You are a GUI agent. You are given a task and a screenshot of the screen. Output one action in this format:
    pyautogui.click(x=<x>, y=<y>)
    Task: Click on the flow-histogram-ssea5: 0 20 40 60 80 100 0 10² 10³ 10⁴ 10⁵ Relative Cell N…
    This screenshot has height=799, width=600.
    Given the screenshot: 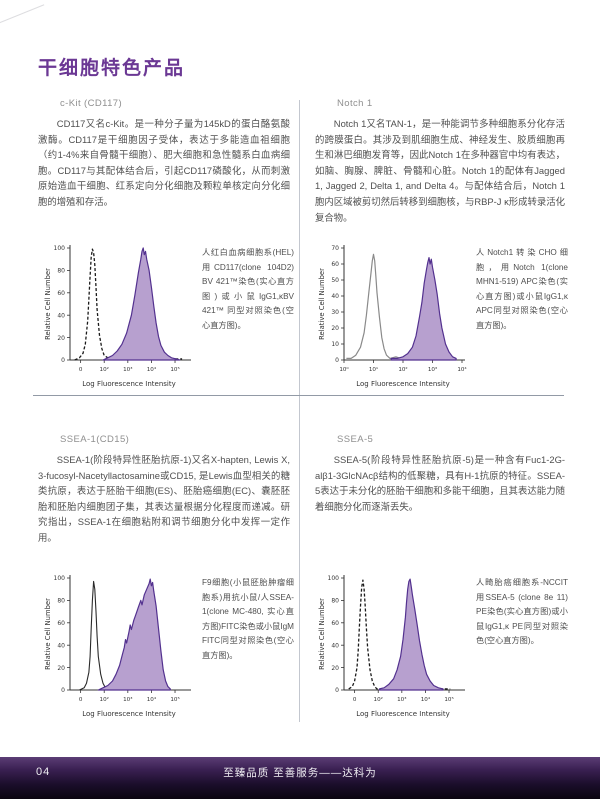 What is the action you would take?
    pyautogui.click(x=391, y=646)
    